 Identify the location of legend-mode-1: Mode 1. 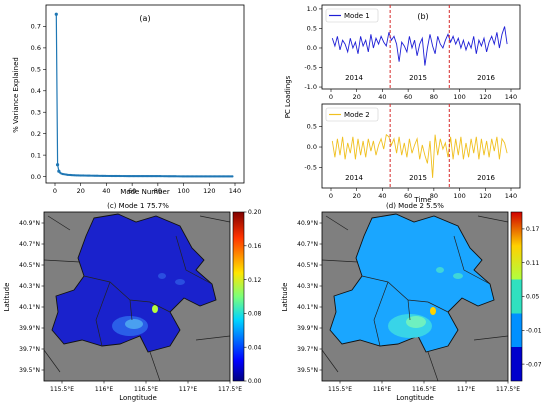
(352, 15).